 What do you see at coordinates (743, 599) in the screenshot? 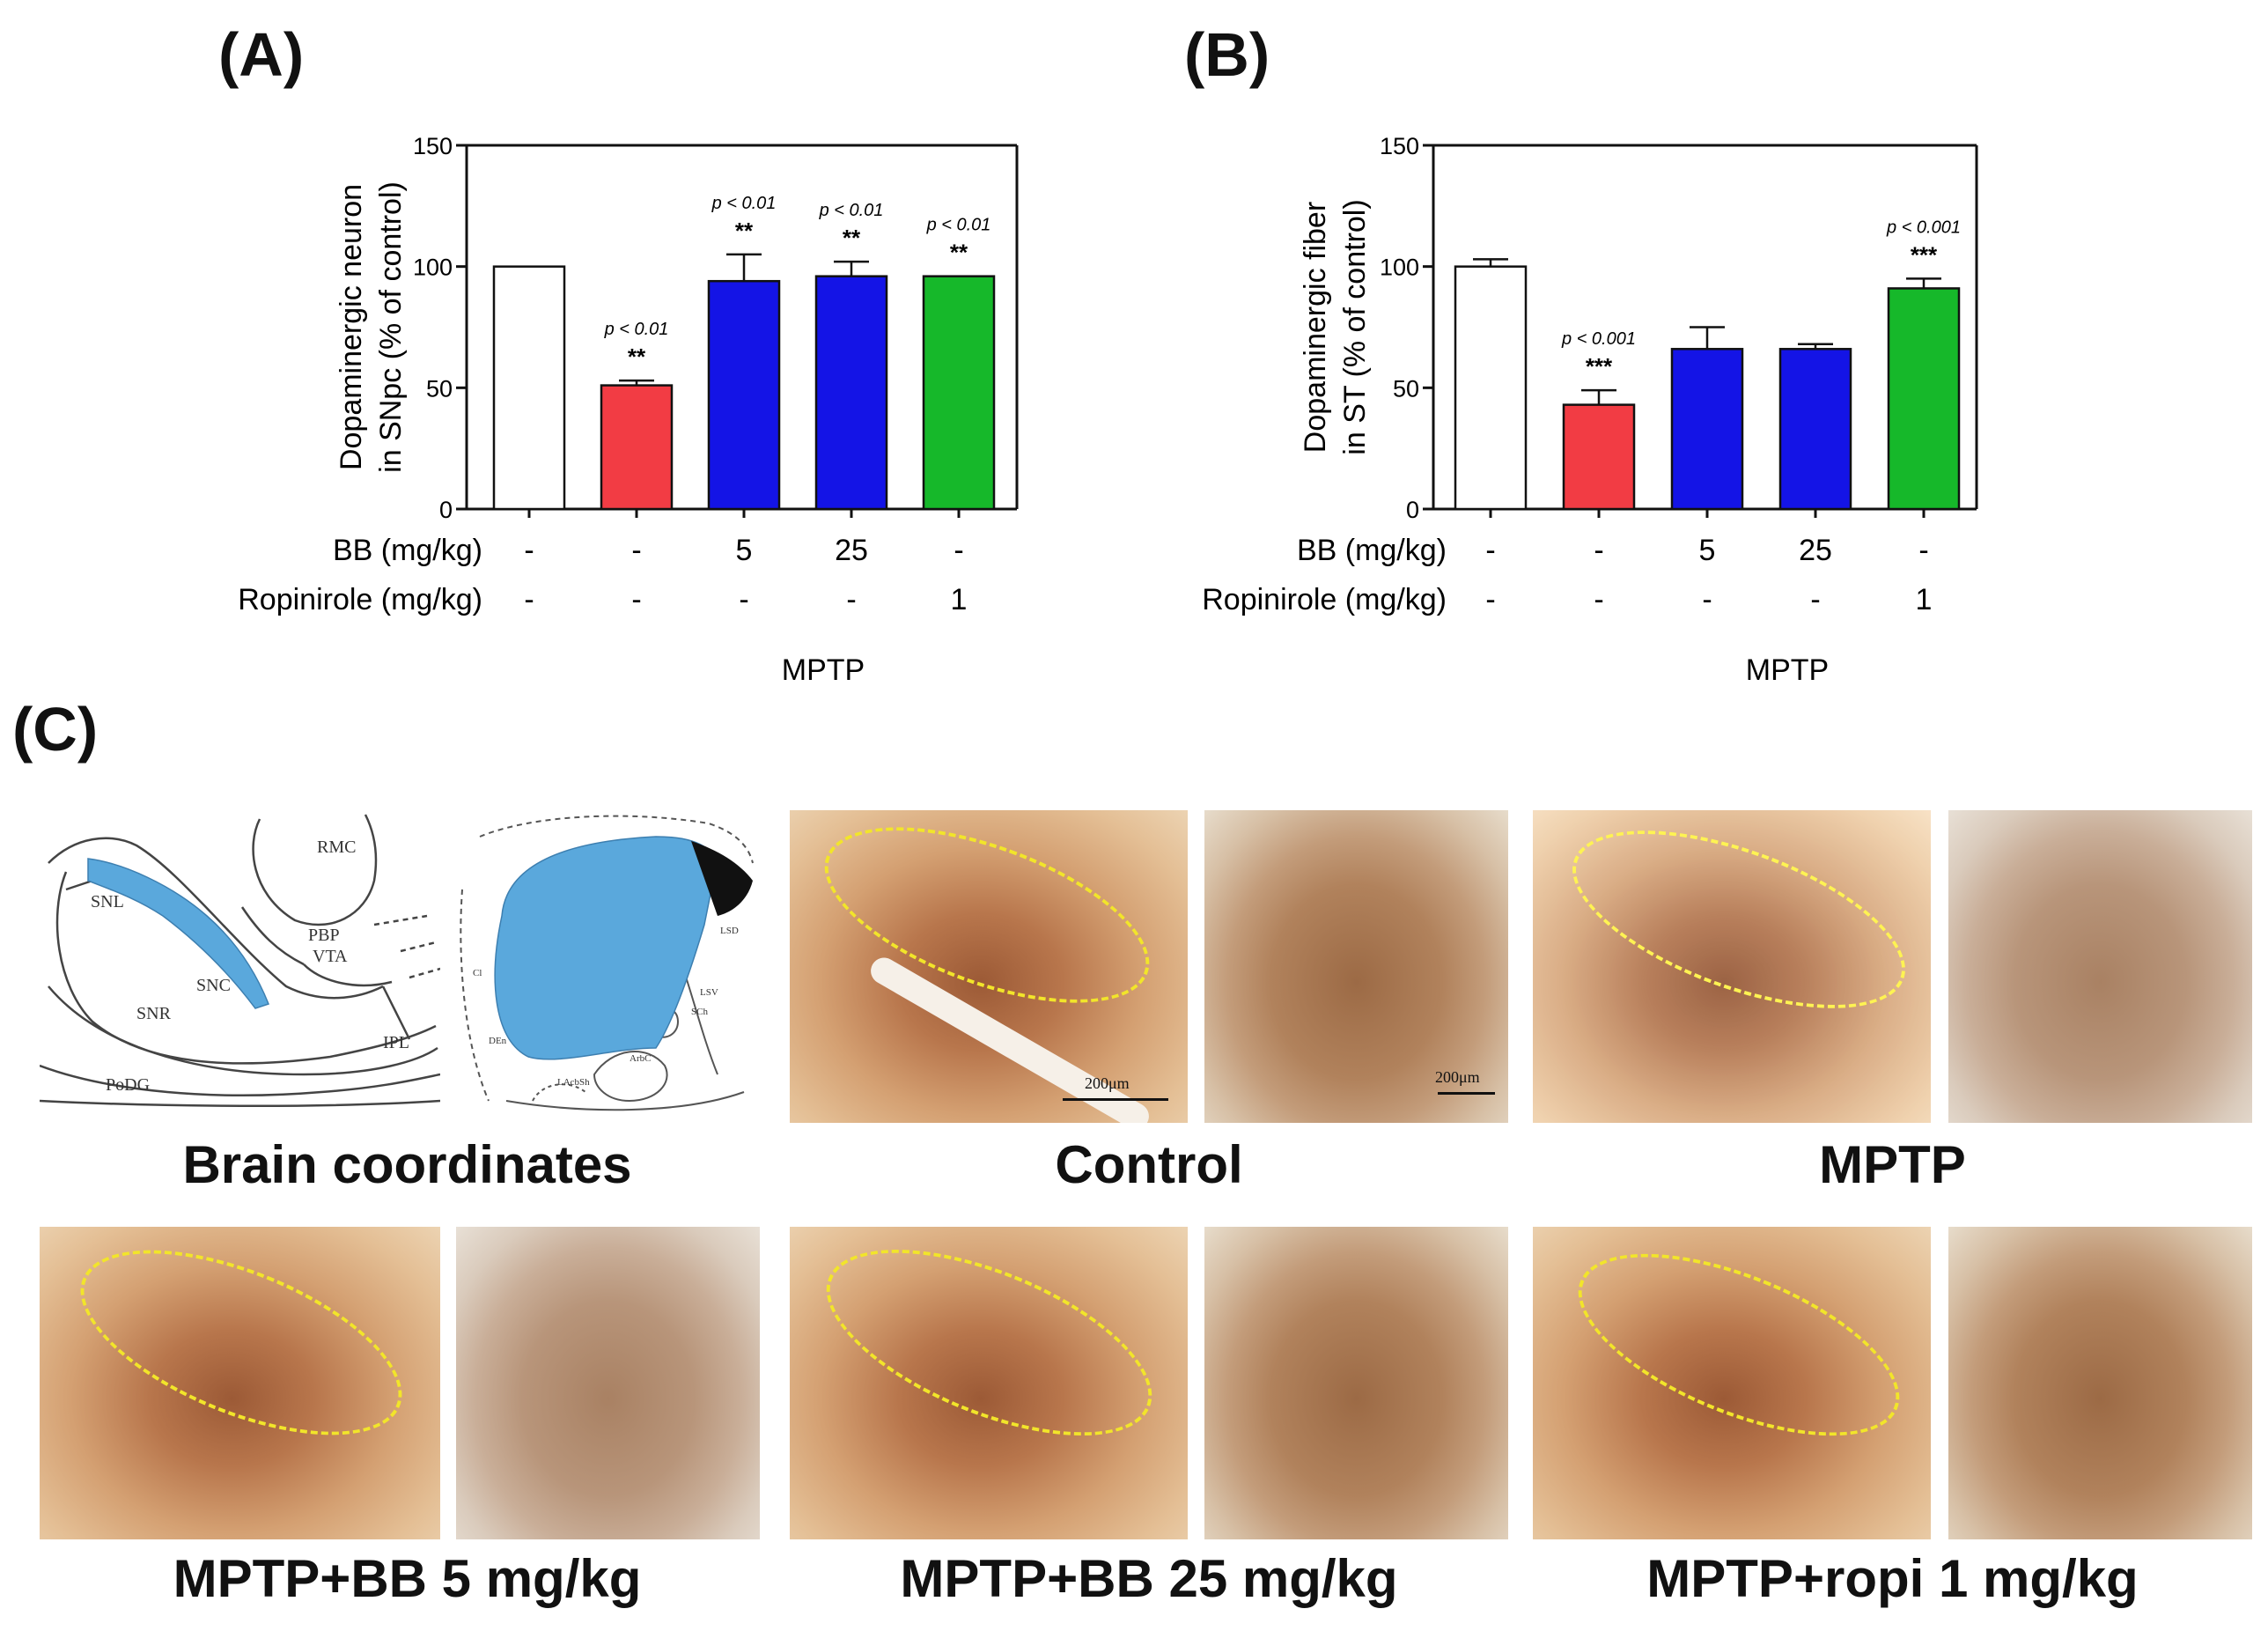
I see `chart-a-ropi-value-2: -` at bounding box center [743, 599].